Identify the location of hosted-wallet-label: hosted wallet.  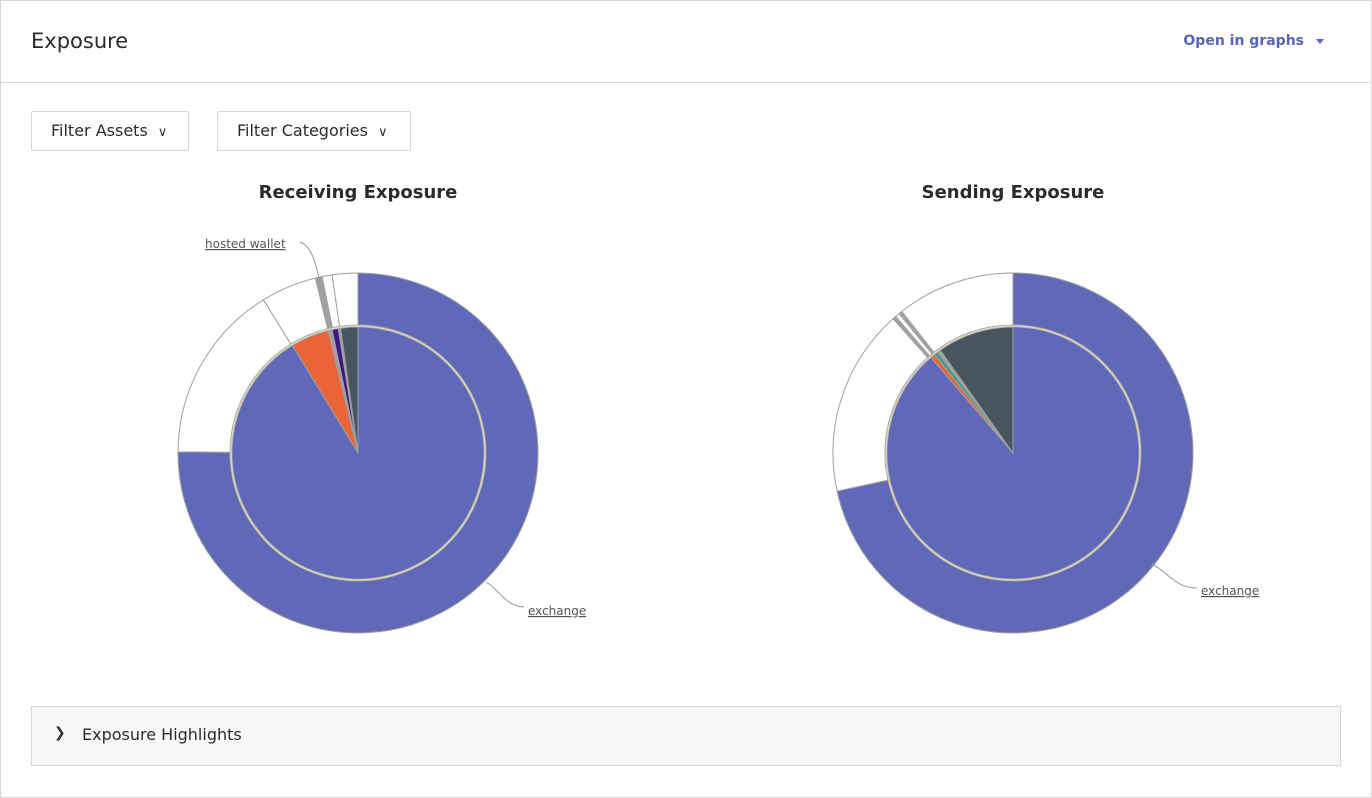
(245, 244).